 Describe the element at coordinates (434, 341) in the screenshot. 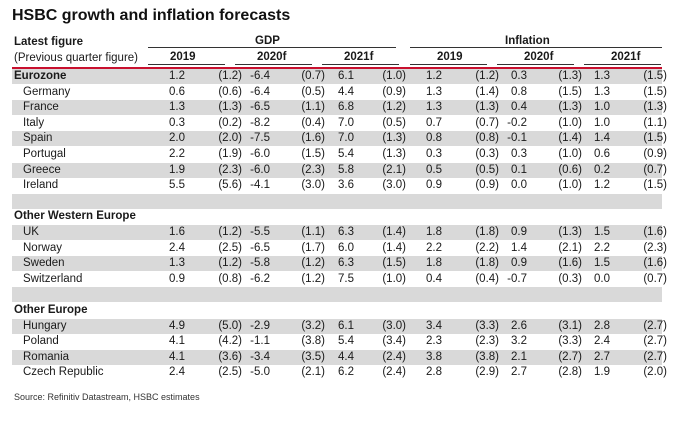

I see `table-cell: 2.3` at that location.